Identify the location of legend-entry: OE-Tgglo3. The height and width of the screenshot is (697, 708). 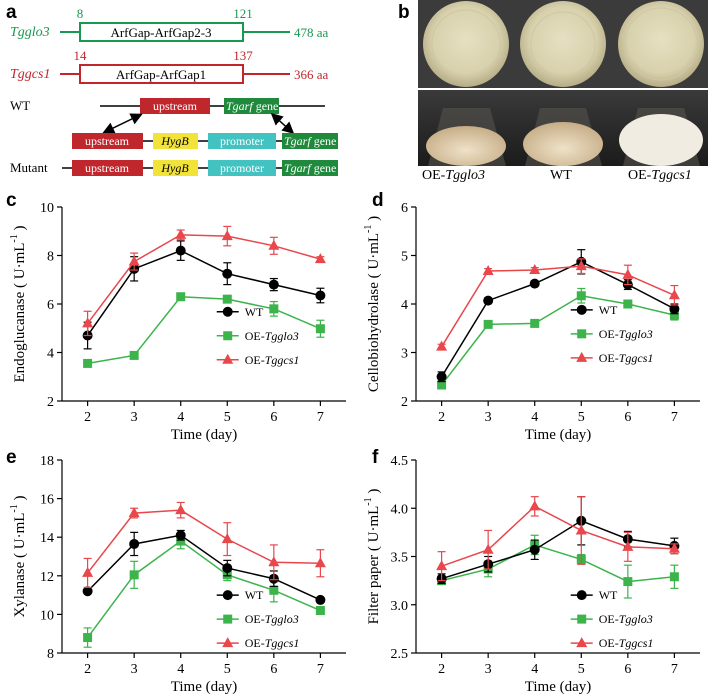
(611, 334).